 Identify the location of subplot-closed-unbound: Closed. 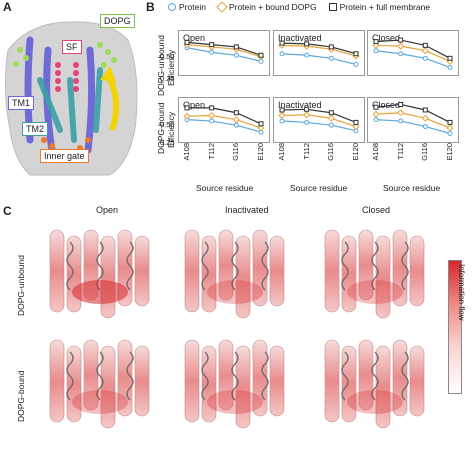
(413, 53).